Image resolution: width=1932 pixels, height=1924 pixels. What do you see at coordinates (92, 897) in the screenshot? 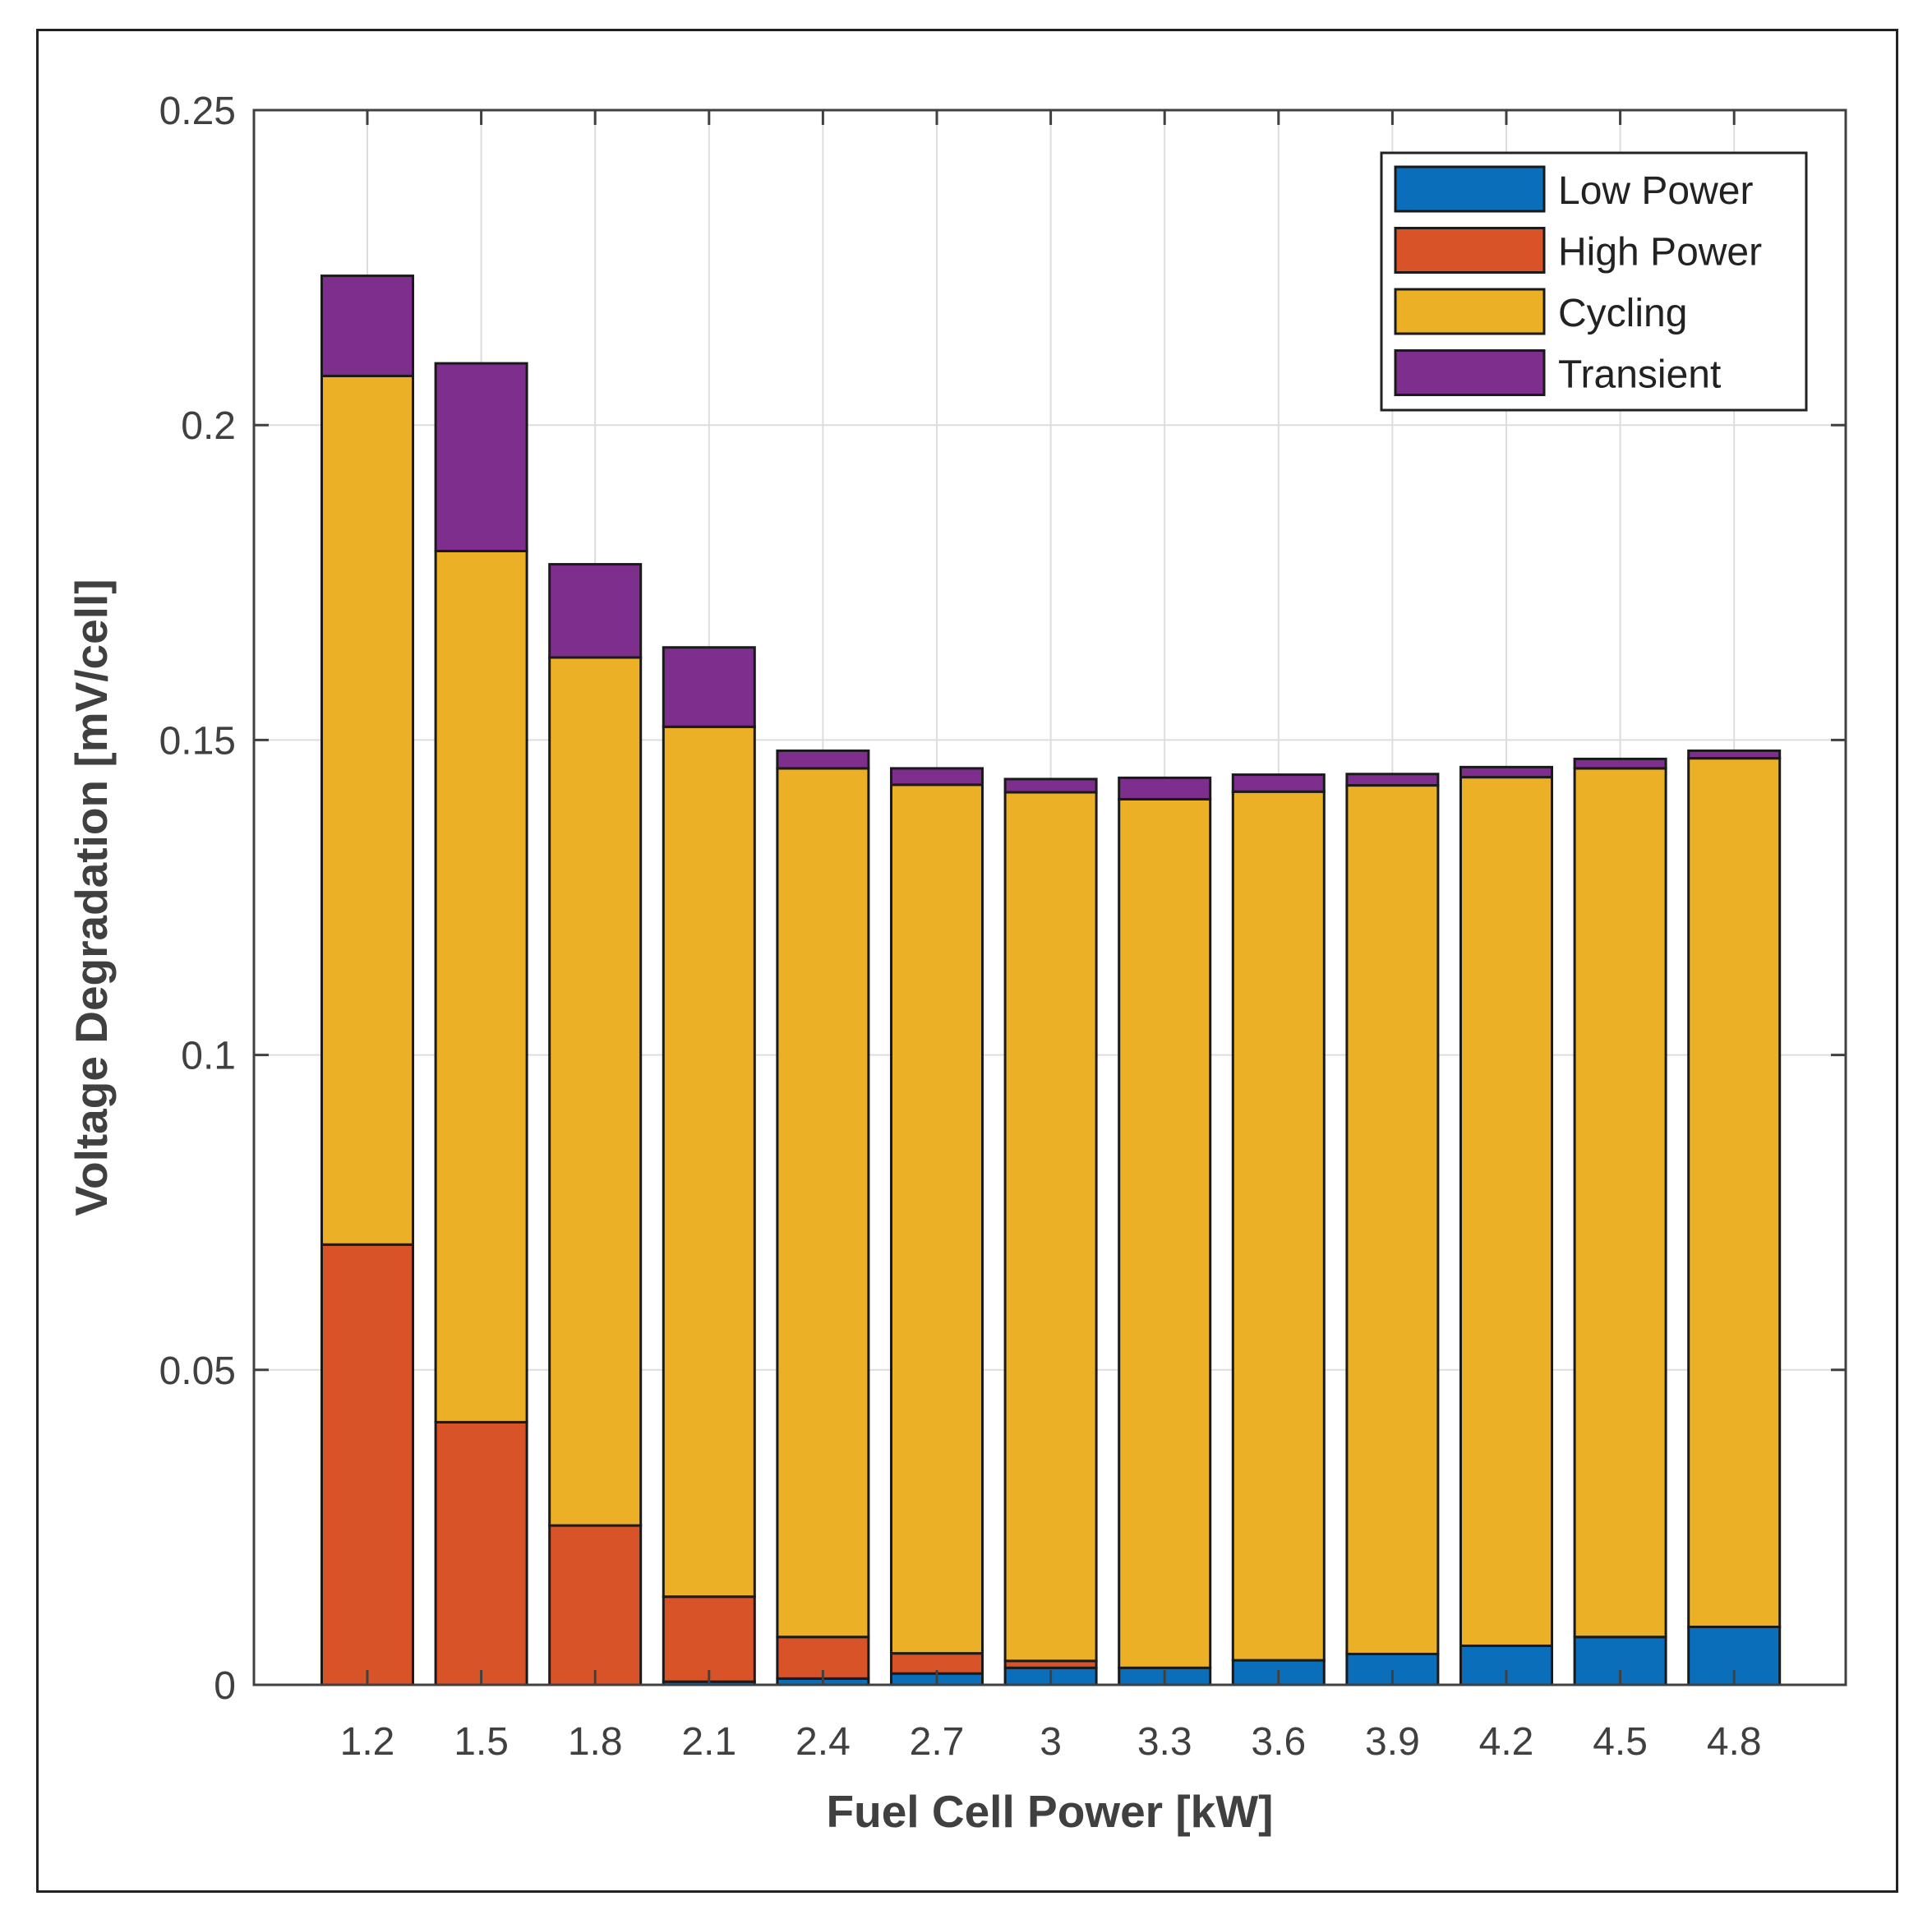
I see `y-axis-title: Voltage Degradation [mV/cell]` at bounding box center [92, 897].